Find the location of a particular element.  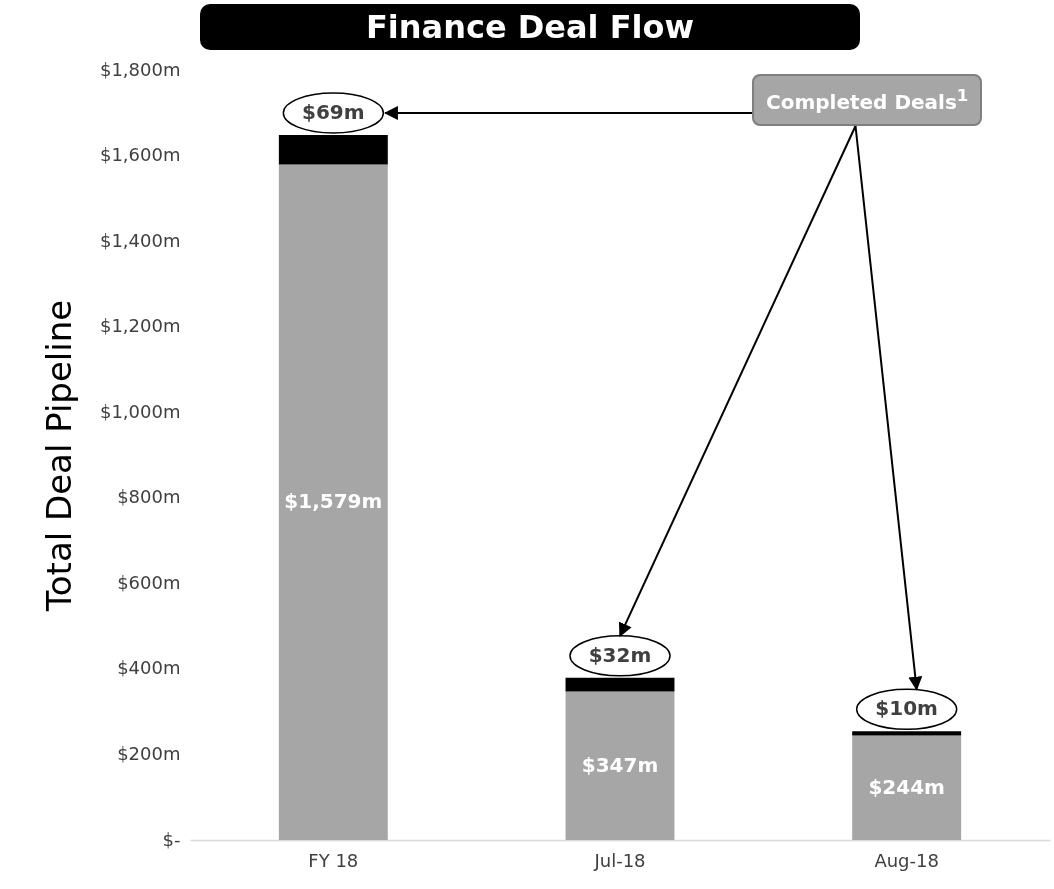

x-tick-label: Jul-18 is located at coordinates (619, 860).